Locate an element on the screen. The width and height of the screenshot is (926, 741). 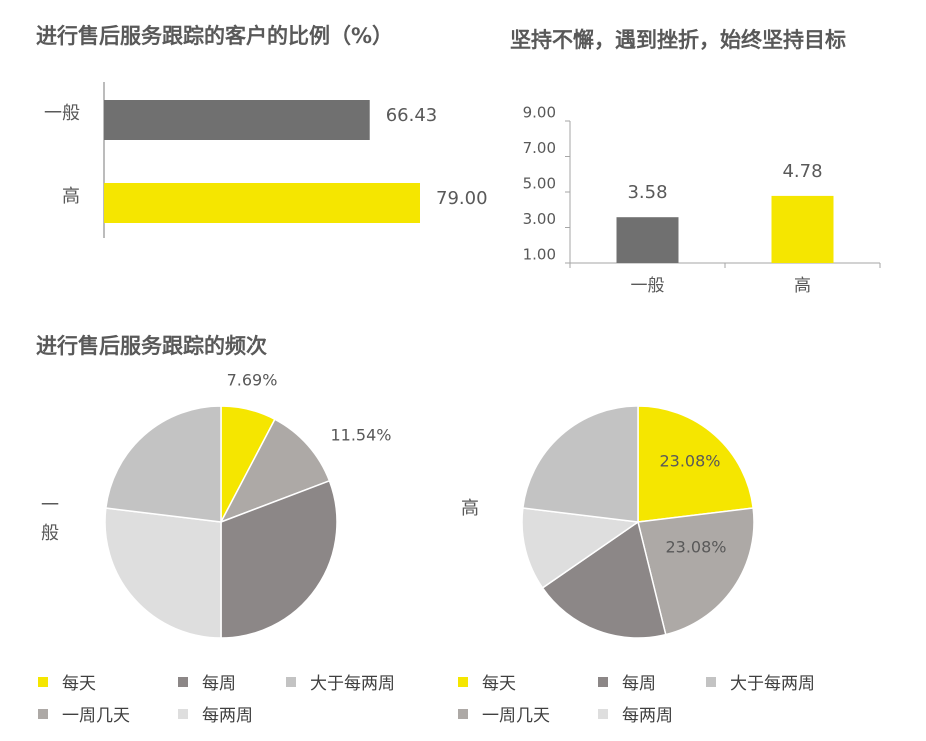
left-legend-item: 每周 is located at coordinates (207, 681).